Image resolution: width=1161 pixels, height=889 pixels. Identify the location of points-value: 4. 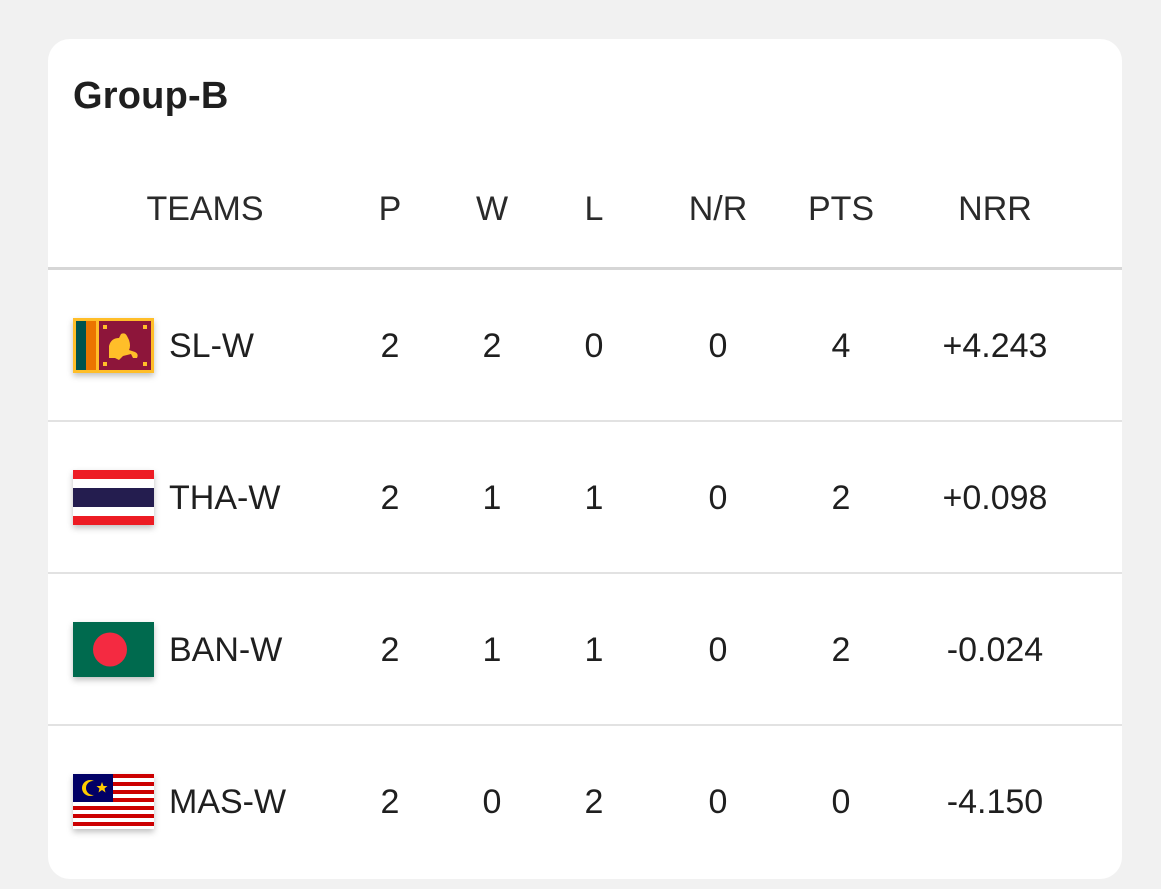
(841, 346).